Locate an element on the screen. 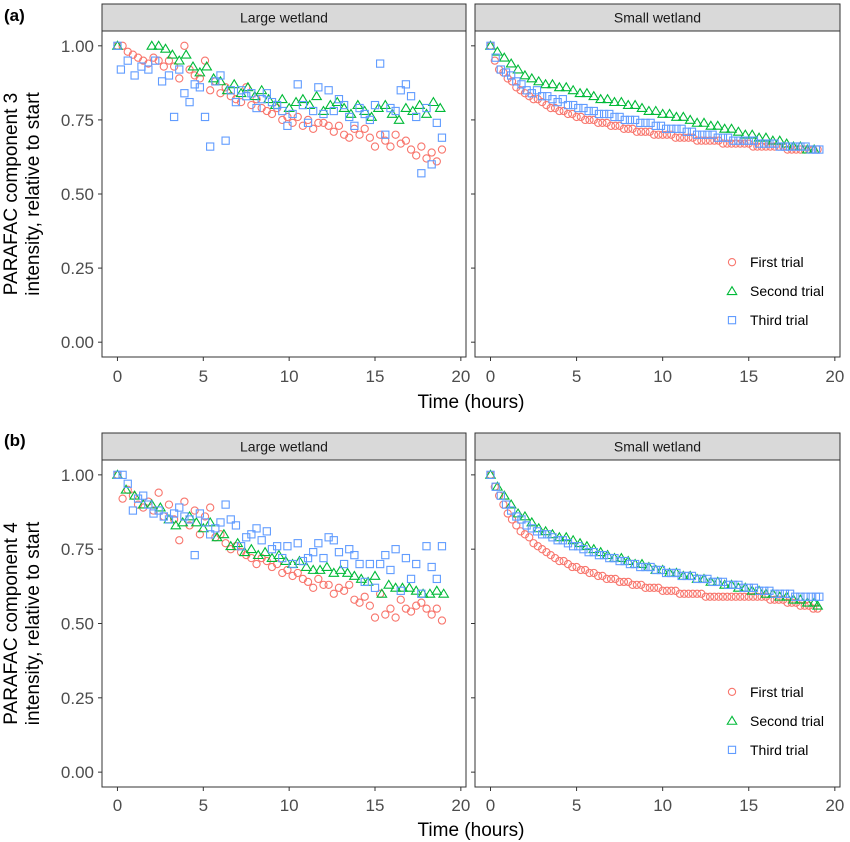  y-tick-label: 0.50 is located at coordinates (77, 194).